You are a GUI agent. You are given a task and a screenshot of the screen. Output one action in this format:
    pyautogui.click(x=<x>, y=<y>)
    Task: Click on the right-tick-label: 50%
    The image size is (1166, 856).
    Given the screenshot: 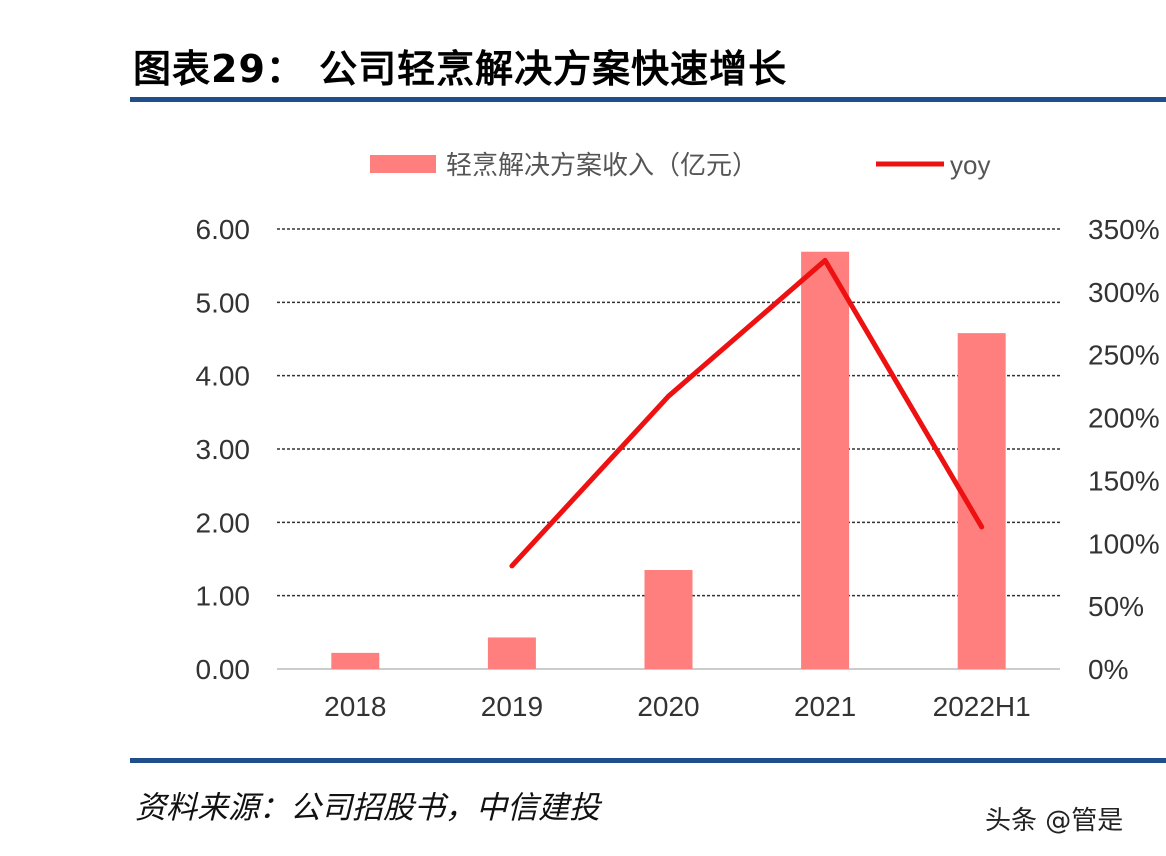 What is the action you would take?
    pyautogui.click(x=1116, y=606)
    